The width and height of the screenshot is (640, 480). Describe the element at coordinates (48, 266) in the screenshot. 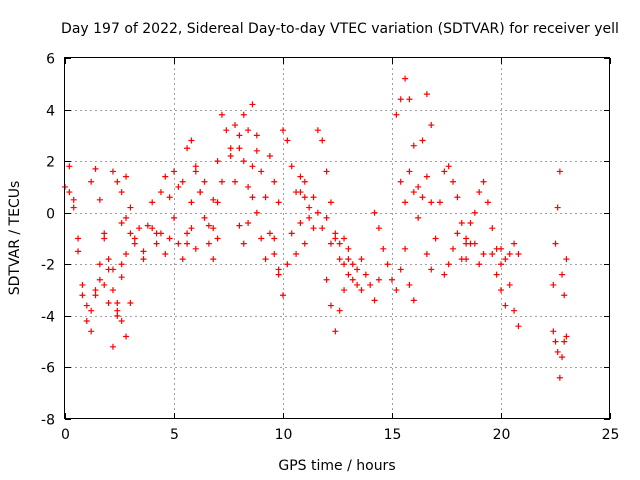

I see `y-tick-label: -2` at that location.